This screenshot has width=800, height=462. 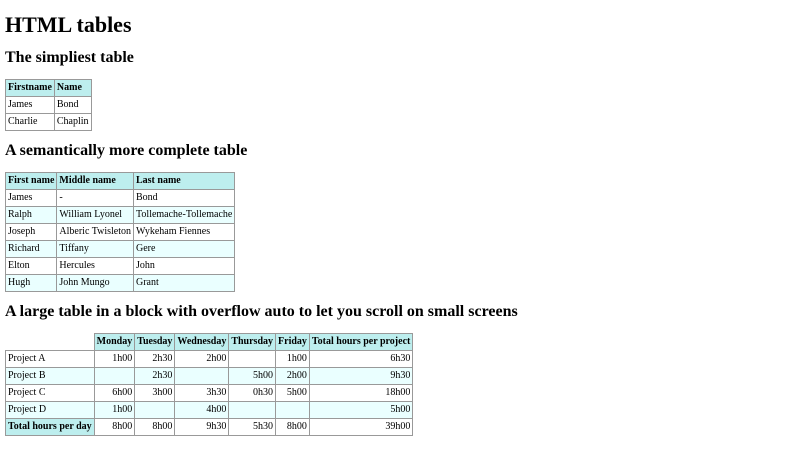 What do you see at coordinates (114, 342) in the screenshot?
I see `column-header: Monday` at bounding box center [114, 342].